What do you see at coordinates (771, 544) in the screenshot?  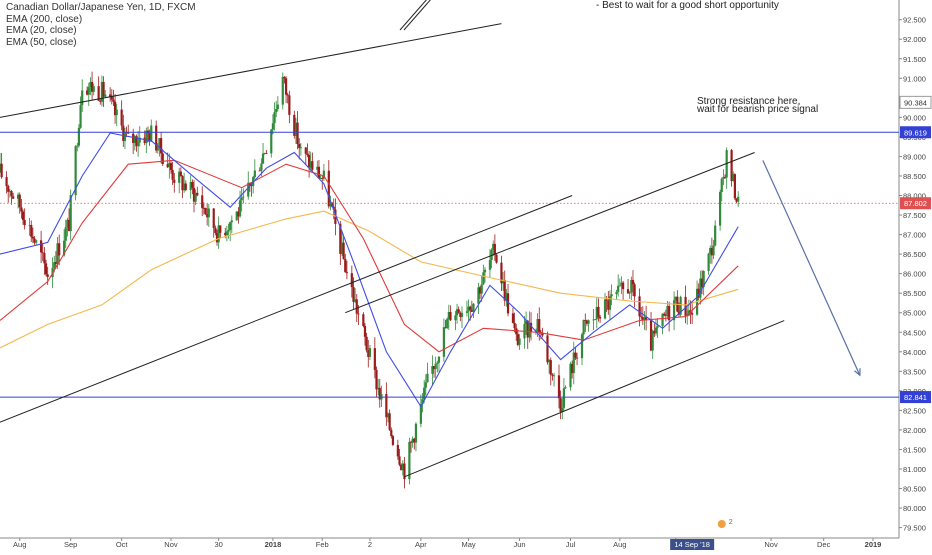 I see `x-tick-label: Nov` at bounding box center [771, 544].